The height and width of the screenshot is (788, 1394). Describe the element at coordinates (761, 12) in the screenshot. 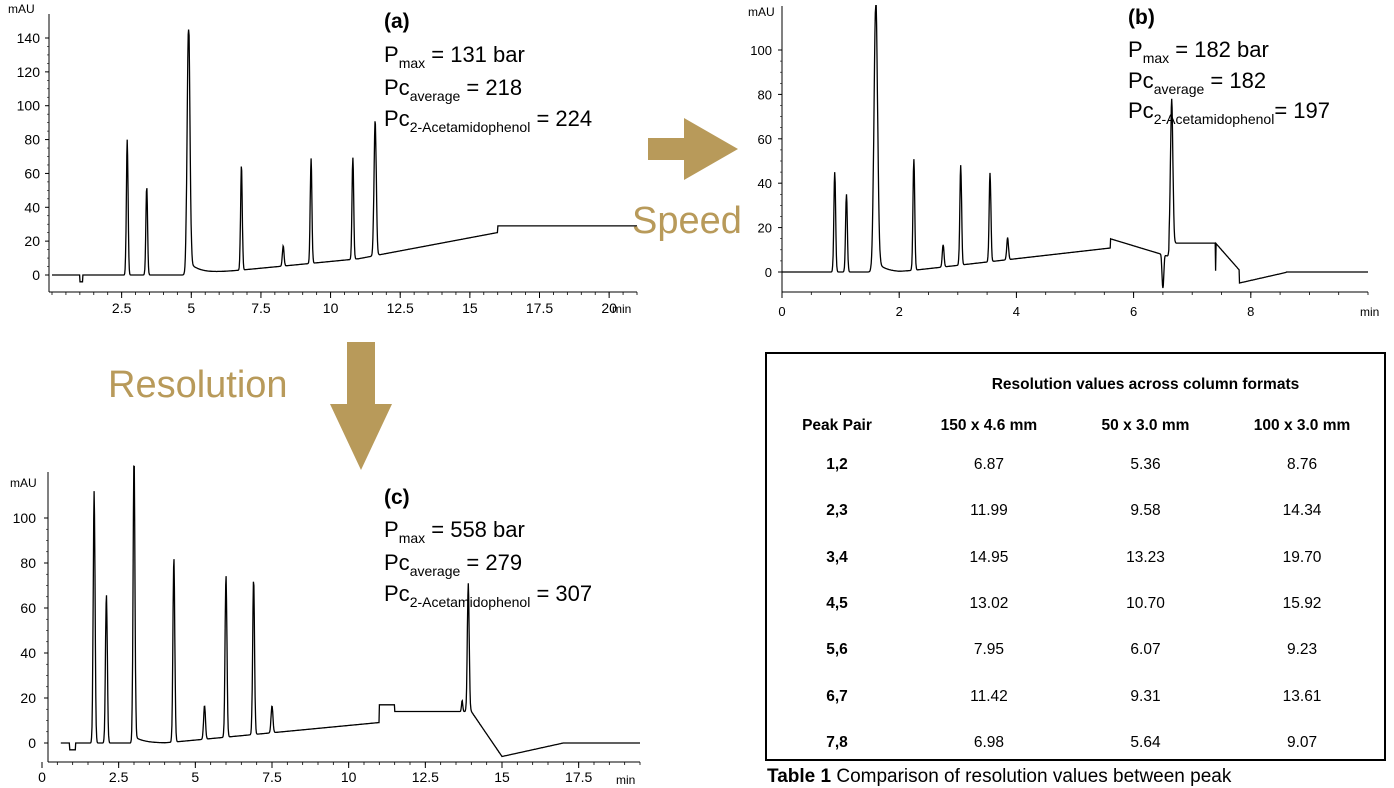

I see `y-label-b: mAU` at that location.